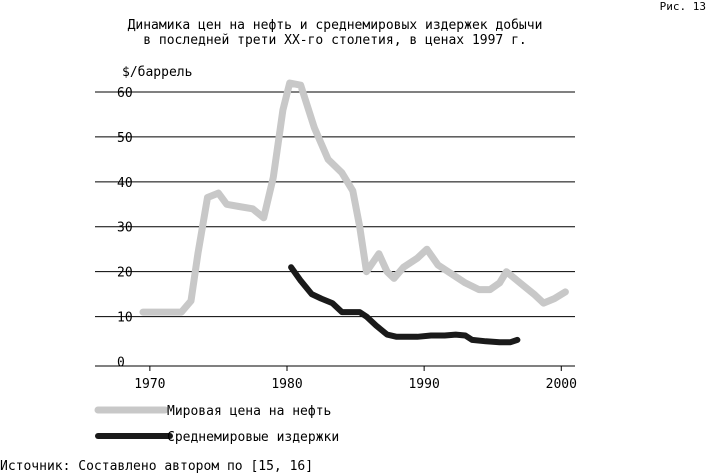 This screenshot has height=475, width=710. I want to click on source-note: Источник: Составлено автором по [15, 16], so click(157, 466).